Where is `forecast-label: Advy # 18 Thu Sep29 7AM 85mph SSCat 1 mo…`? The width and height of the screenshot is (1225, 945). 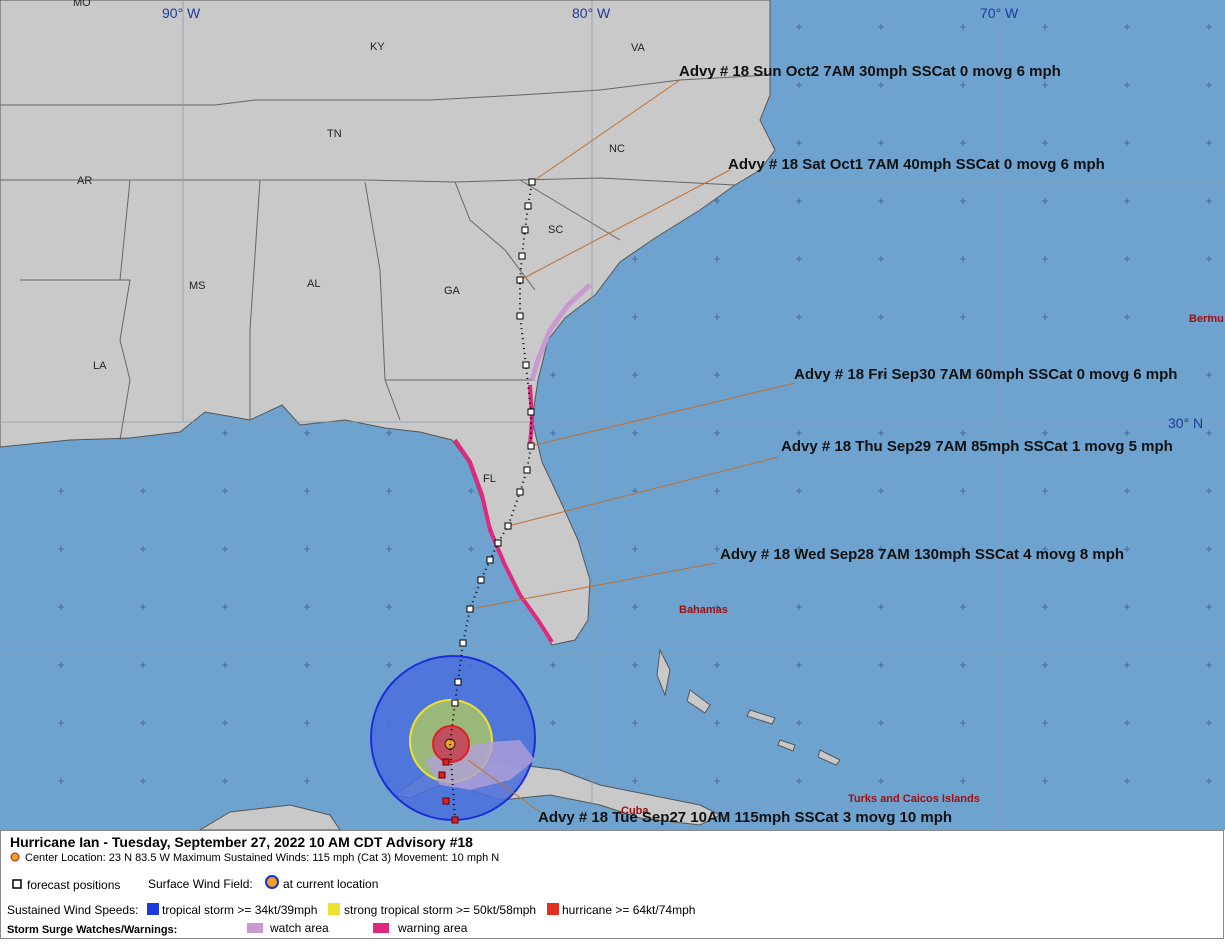
forecast-label: Advy # 18 Thu Sep29 7AM 85mph SSCat 1 mo… is located at coordinates (977, 446).